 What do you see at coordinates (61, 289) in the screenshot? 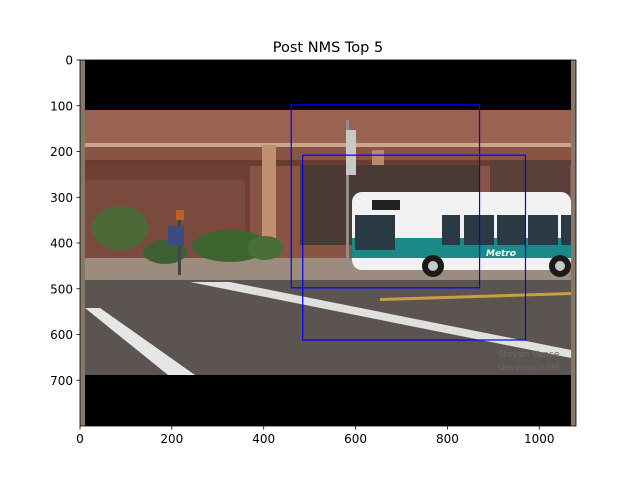
I see `y-tick-label: 500` at bounding box center [61, 289].